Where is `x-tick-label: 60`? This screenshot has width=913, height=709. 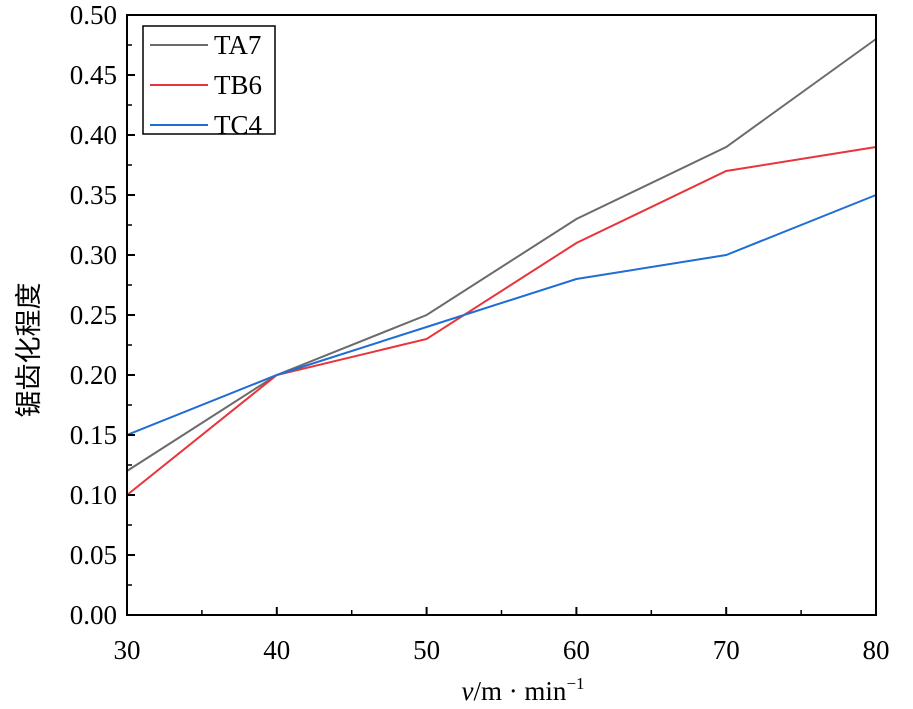 x-tick-label: 60 is located at coordinates (576, 650).